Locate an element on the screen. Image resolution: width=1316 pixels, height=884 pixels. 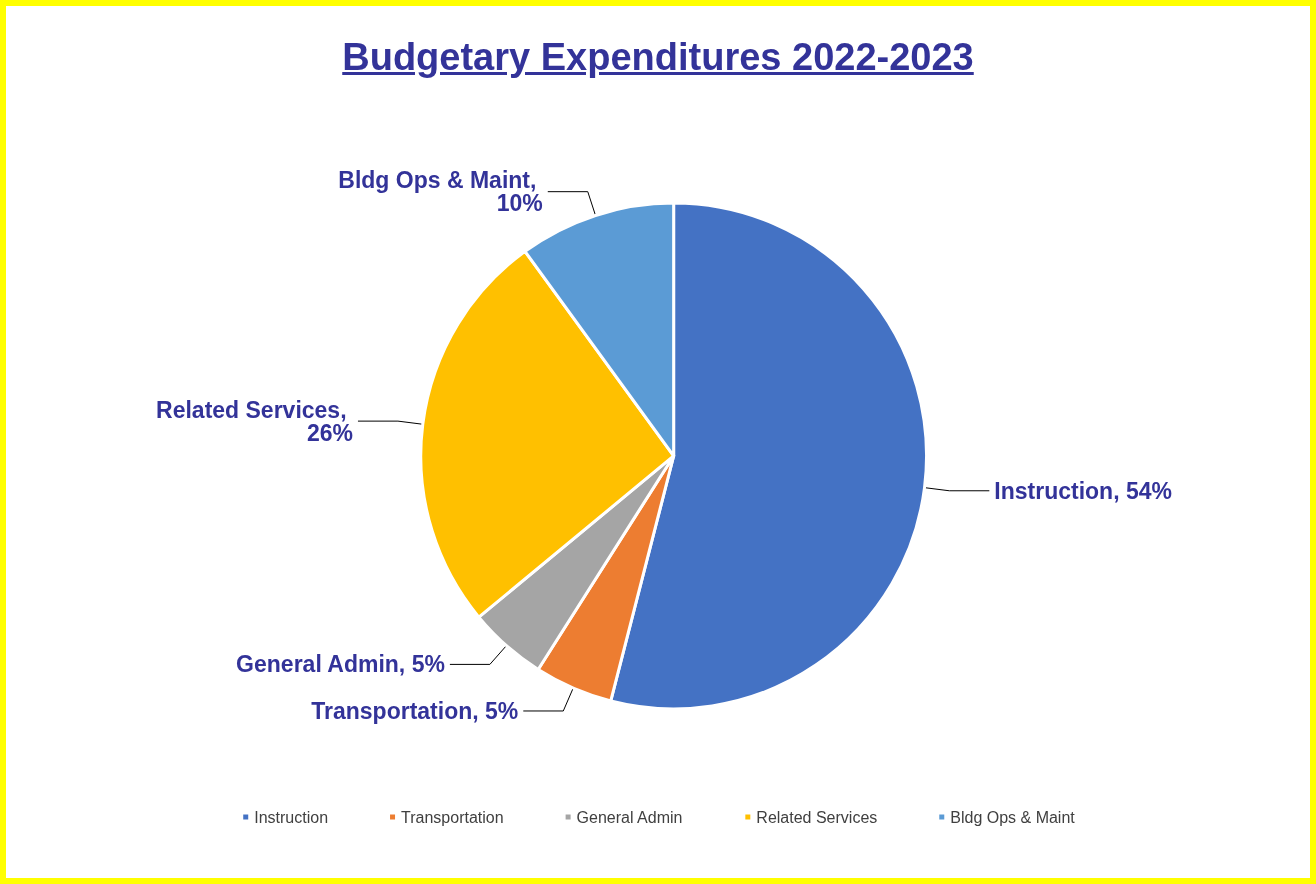
legend-label: Instruction is located at coordinates (291, 817).